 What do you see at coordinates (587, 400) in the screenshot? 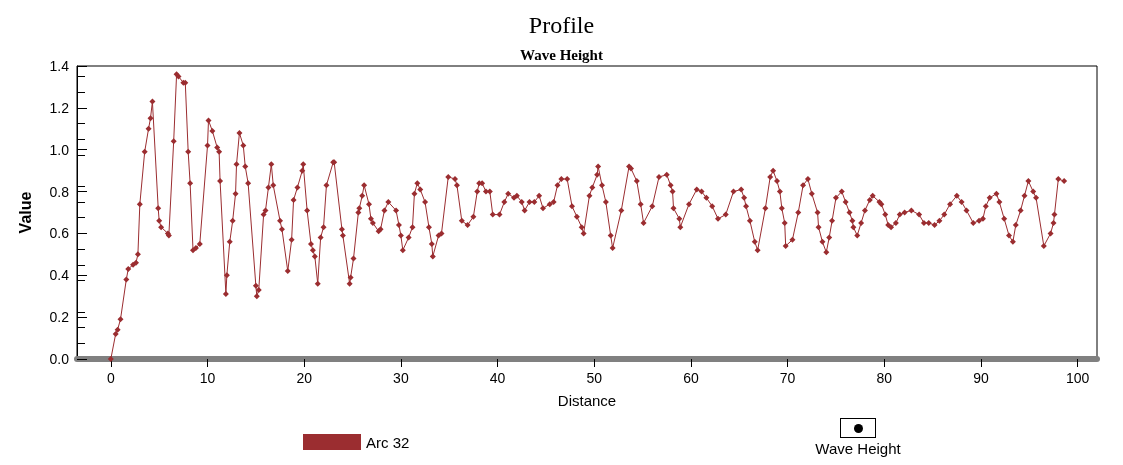
I see `x-axis-title: Distance` at bounding box center [587, 400].